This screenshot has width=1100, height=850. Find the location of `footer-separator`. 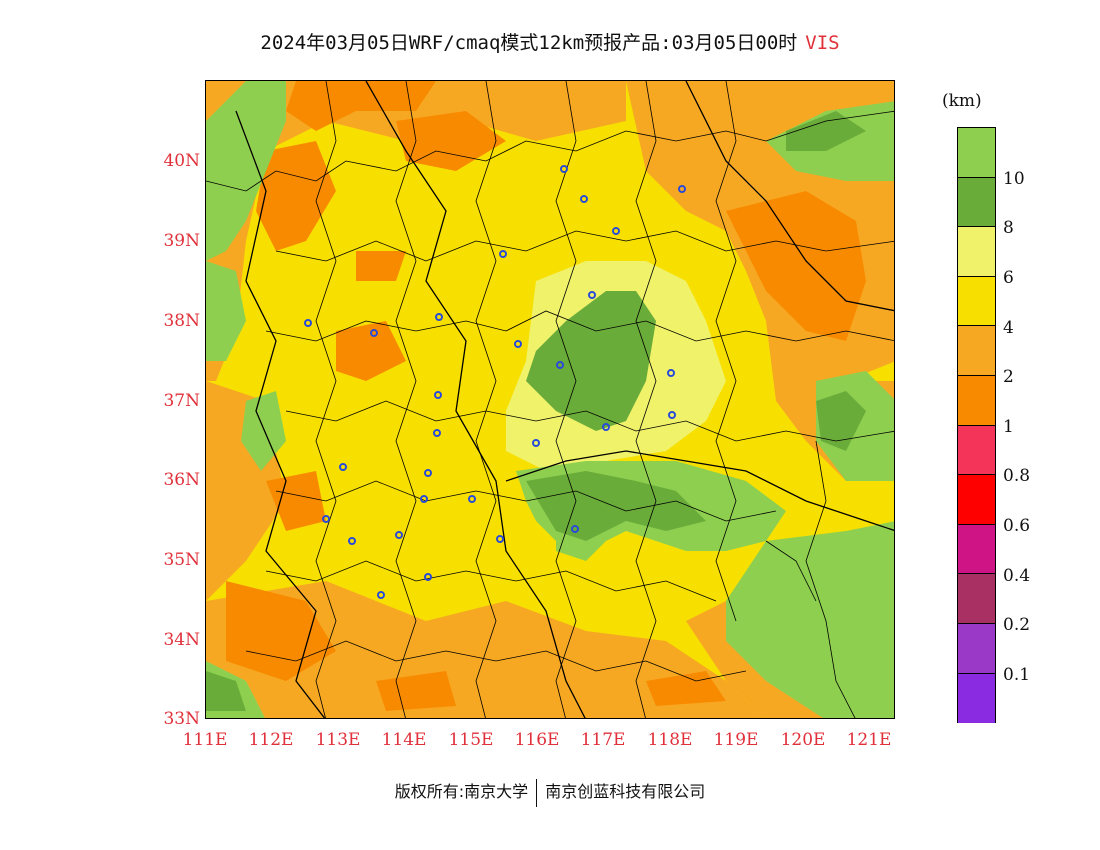

footer-separator is located at coordinates (537, 792).